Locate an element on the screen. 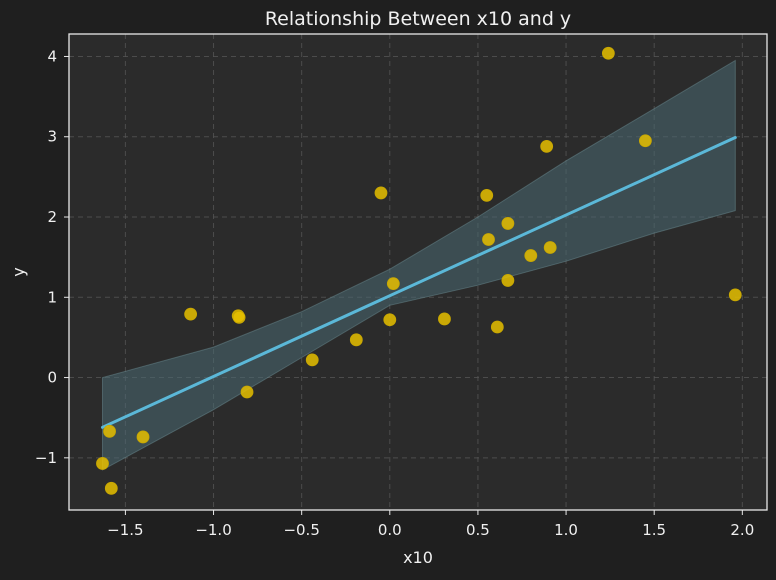  y-tick-label: 0 is located at coordinates (52, 378).